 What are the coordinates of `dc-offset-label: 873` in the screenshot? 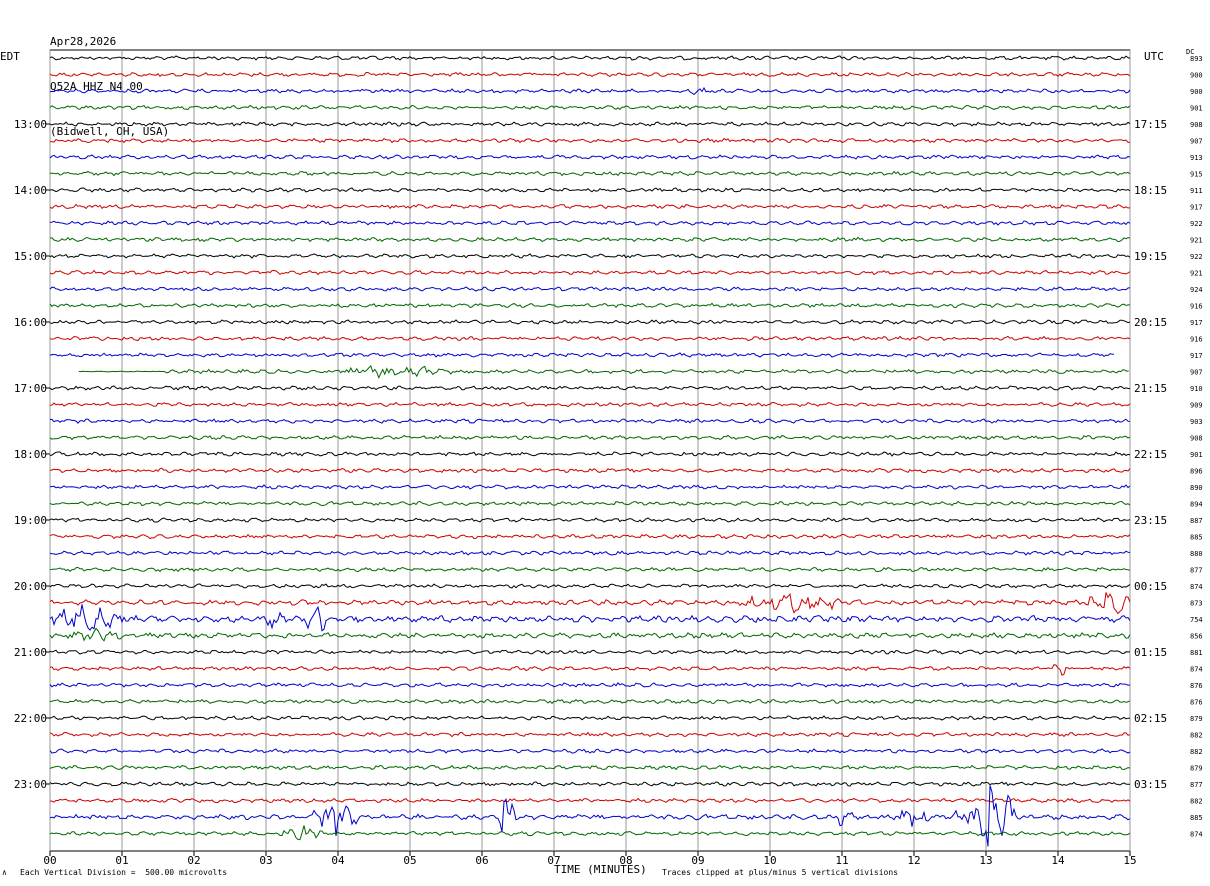 It's located at (1196, 604).